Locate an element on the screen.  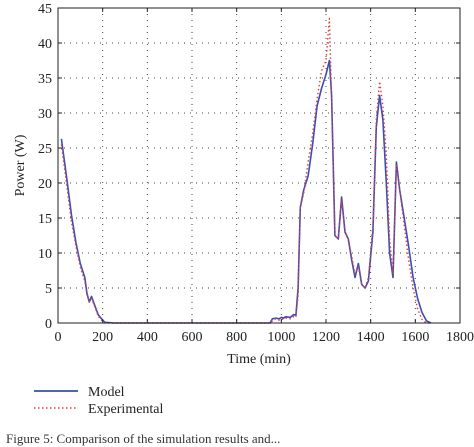
x-tick-label: 1200 is located at coordinates (326, 337).